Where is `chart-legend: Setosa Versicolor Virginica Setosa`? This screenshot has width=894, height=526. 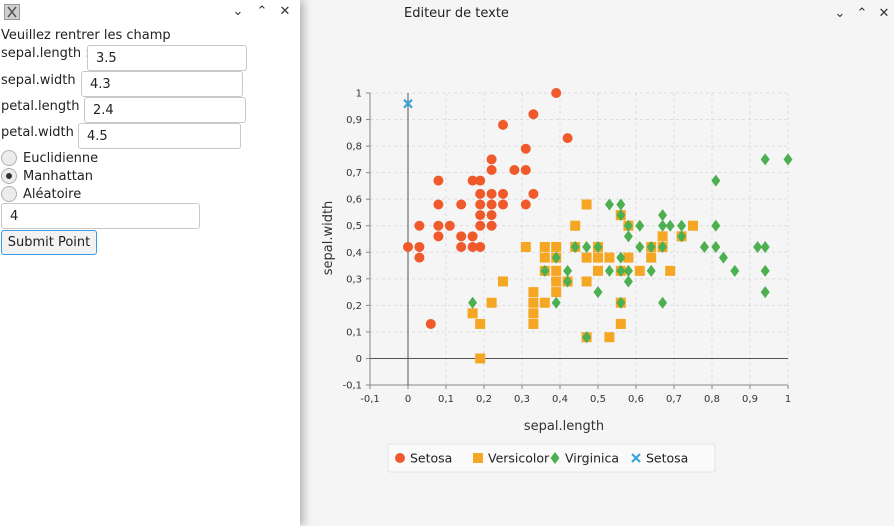
chart-legend: Setosa Versicolor Virginica Setosa is located at coordinates (551, 458).